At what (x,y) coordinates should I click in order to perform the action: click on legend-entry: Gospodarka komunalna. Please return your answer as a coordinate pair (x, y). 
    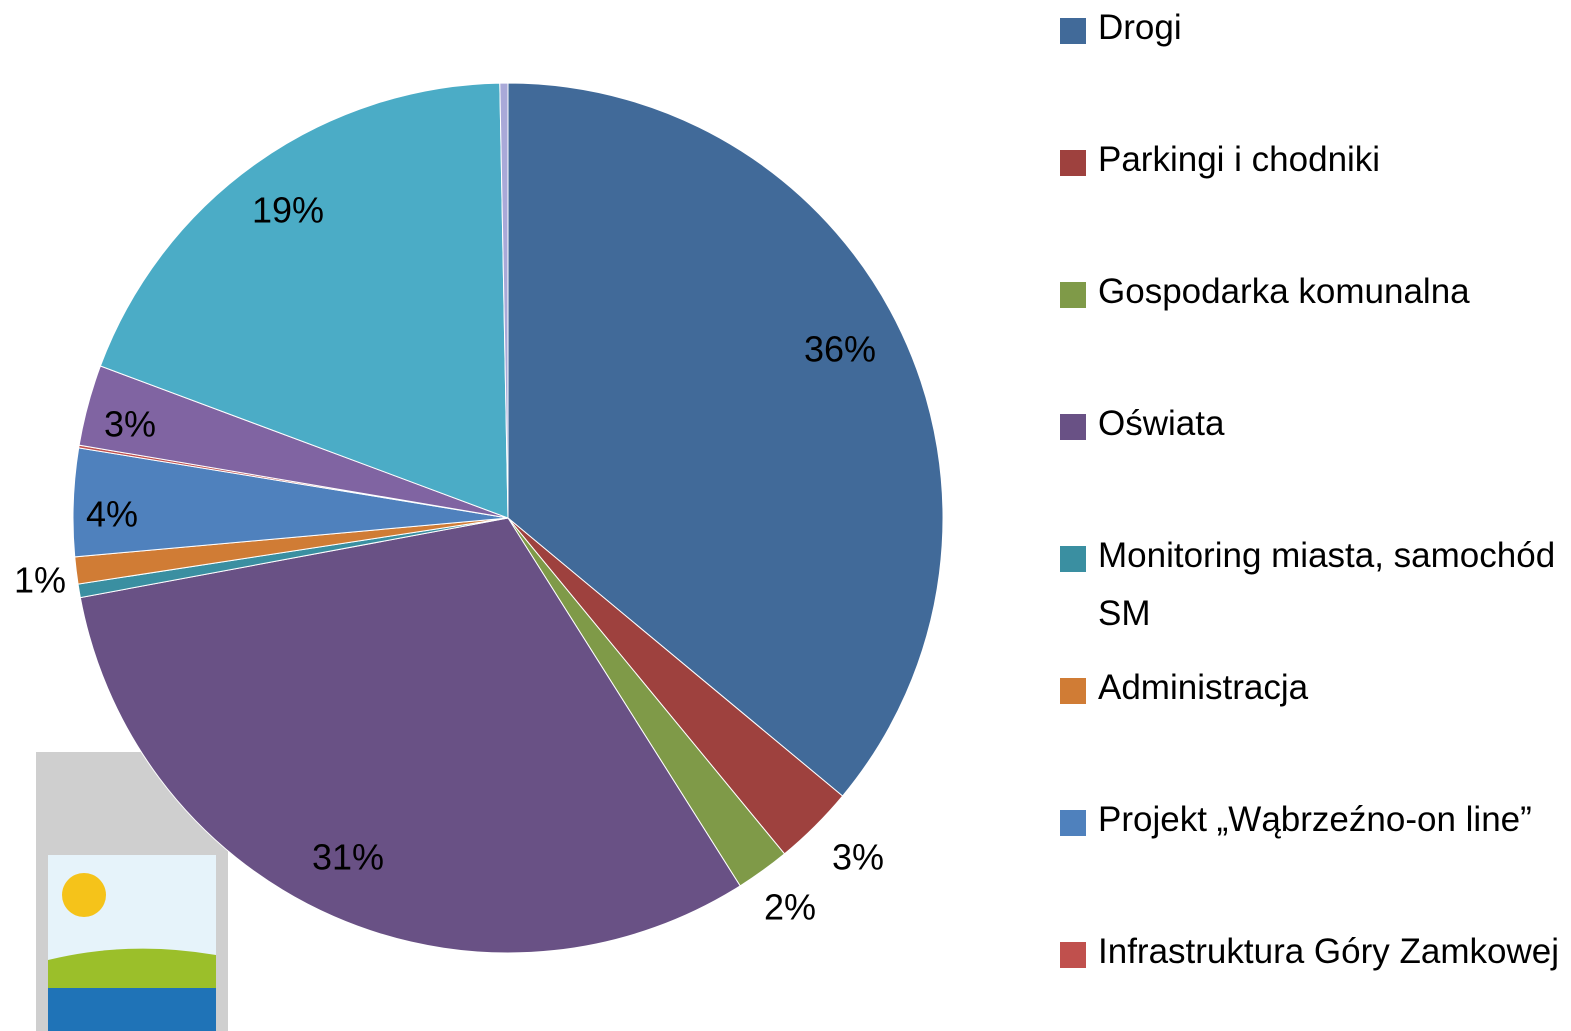
    Looking at the image, I should click on (1310, 292).